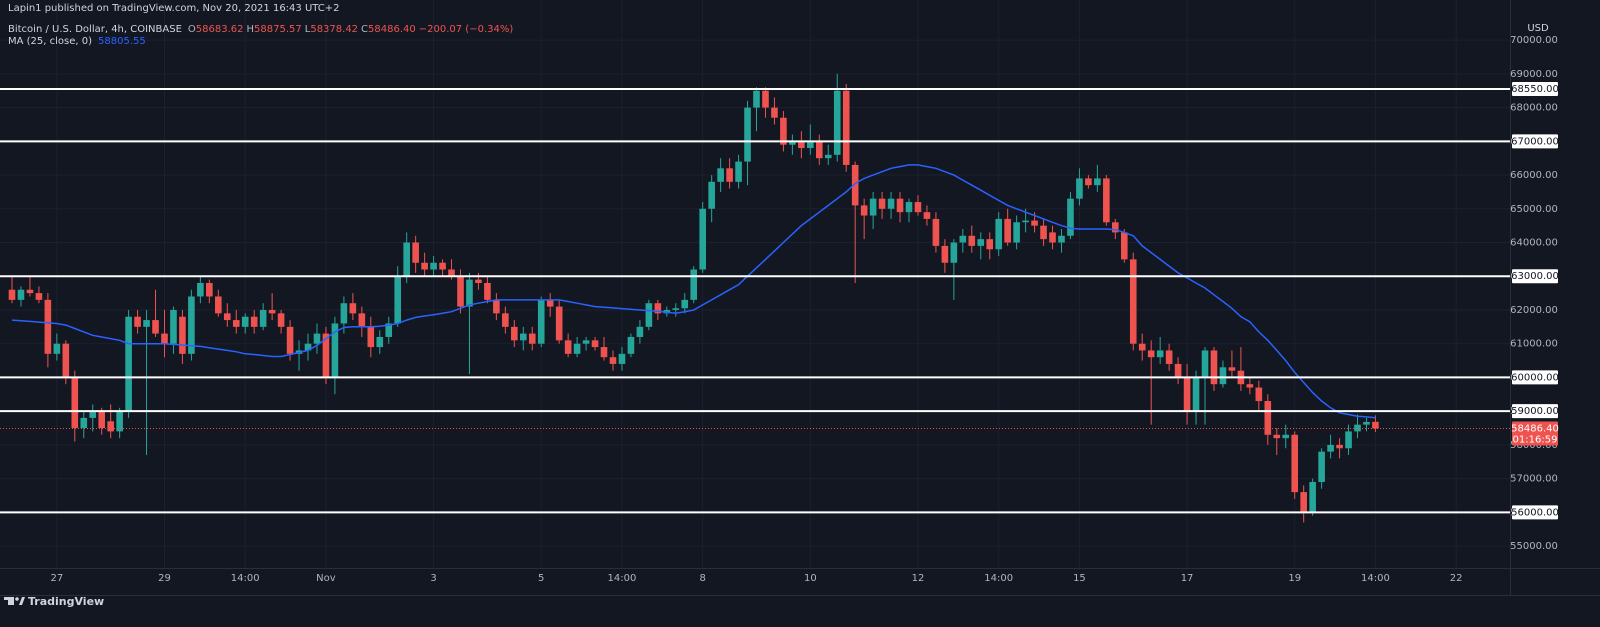 The width and height of the screenshot is (1600, 627). What do you see at coordinates (1534, 40) in the screenshot?
I see `y-tick-label: 70000.00` at bounding box center [1534, 40].